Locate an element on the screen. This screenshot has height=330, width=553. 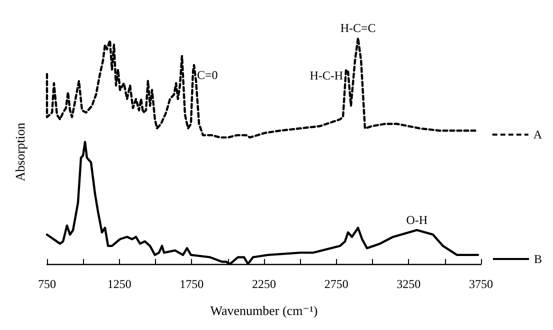
x-tick-label: 2250 is located at coordinates (264, 284).